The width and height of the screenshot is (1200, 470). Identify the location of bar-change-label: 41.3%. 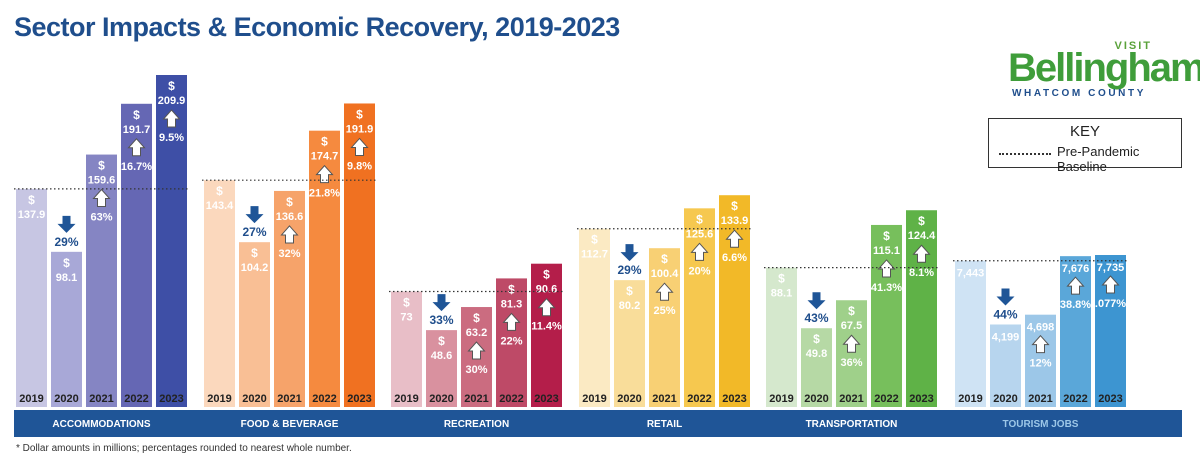
(886, 288).